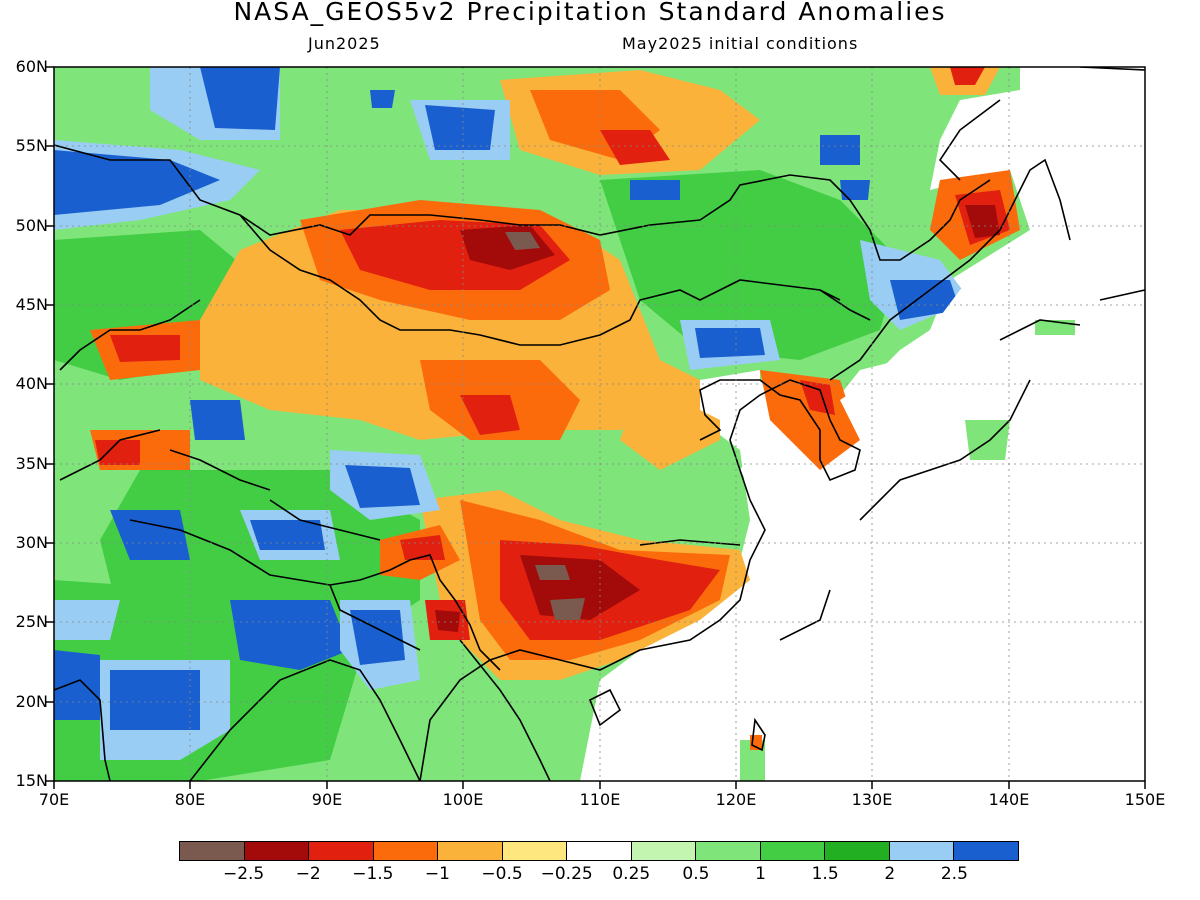 This screenshot has width=1200, height=900. Describe the element at coordinates (32, 305) in the screenshot. I see `lat-label-45n: 45N` at that location.